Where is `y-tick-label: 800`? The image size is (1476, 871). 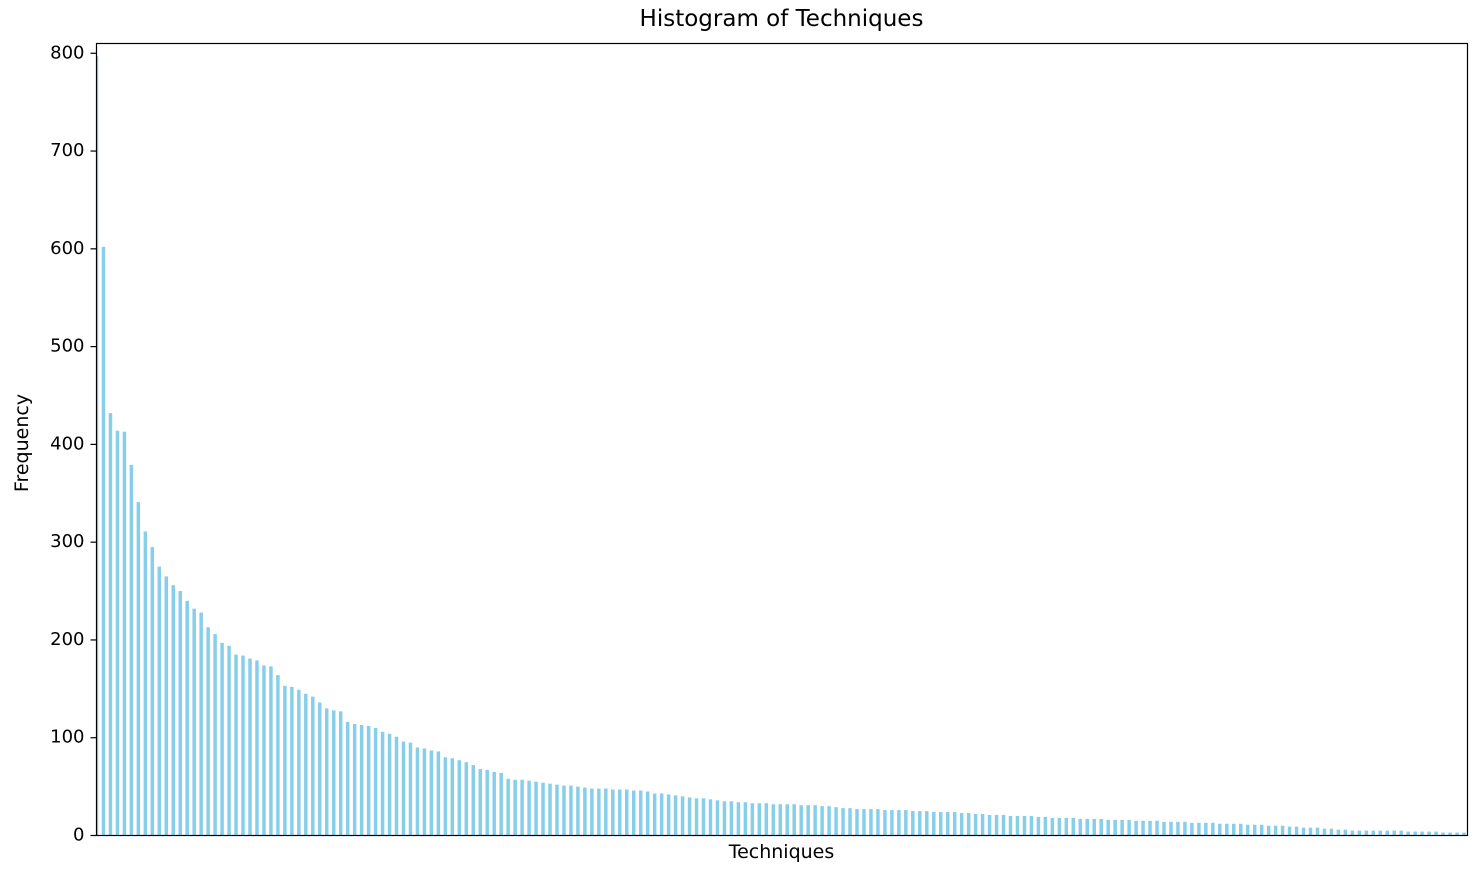
y-tick-label: 800 is located at coordinates (67, 52).